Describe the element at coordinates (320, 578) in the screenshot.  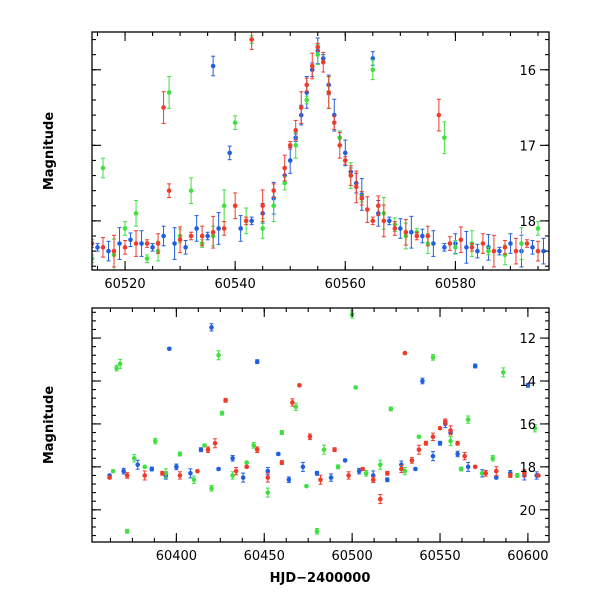
I see `bottom-x-axis-label: HJD−2400000` at that location.